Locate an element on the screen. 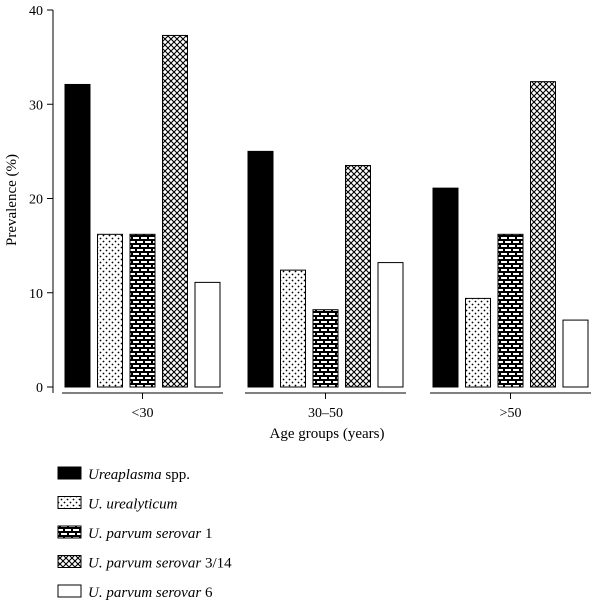 The width and height of the screenshot is (600, 603). y-tick-label: 20 is located at coordinates (36, 200).